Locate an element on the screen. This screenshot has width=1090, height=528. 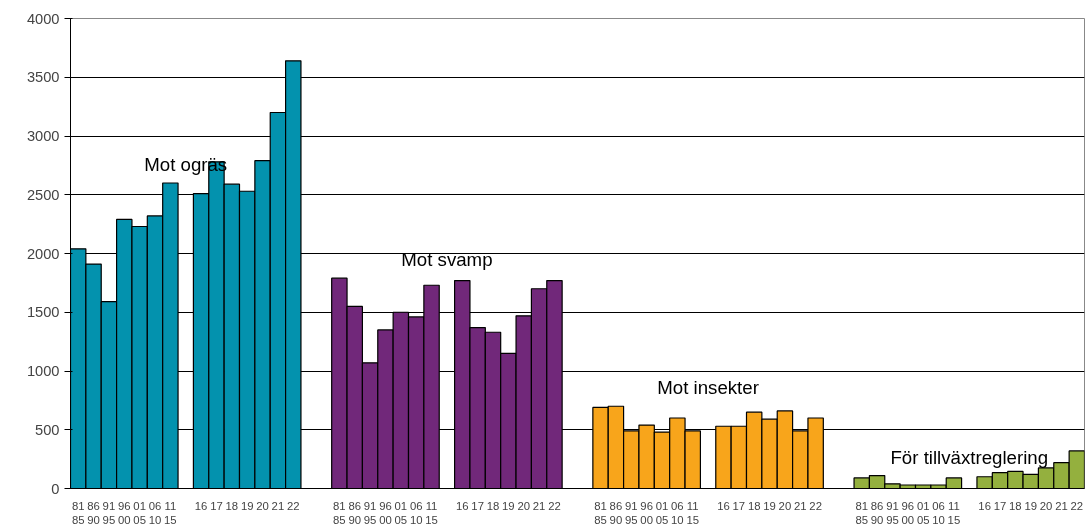
y-tick-label: 2000 is located at coordinates (43, 253).